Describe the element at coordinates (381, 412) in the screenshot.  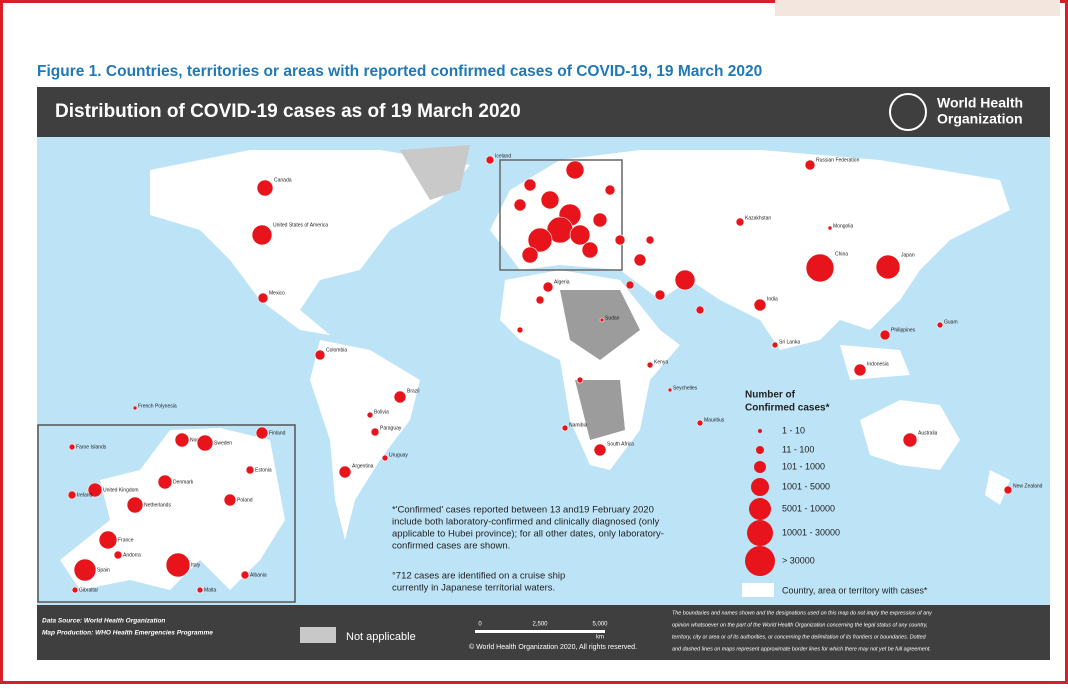
I see `country-label: Bolivia` at that location.